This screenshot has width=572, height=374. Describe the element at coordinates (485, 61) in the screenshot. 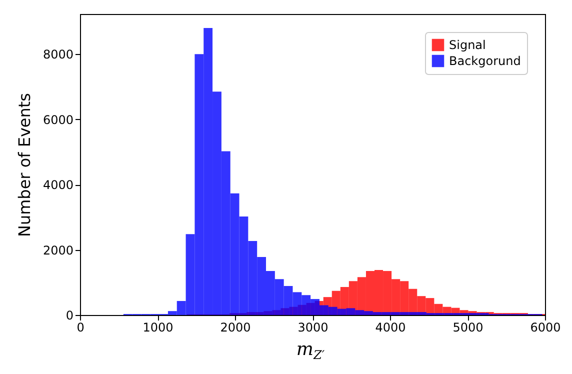

I see `legend-label: Backgorund` at that location.